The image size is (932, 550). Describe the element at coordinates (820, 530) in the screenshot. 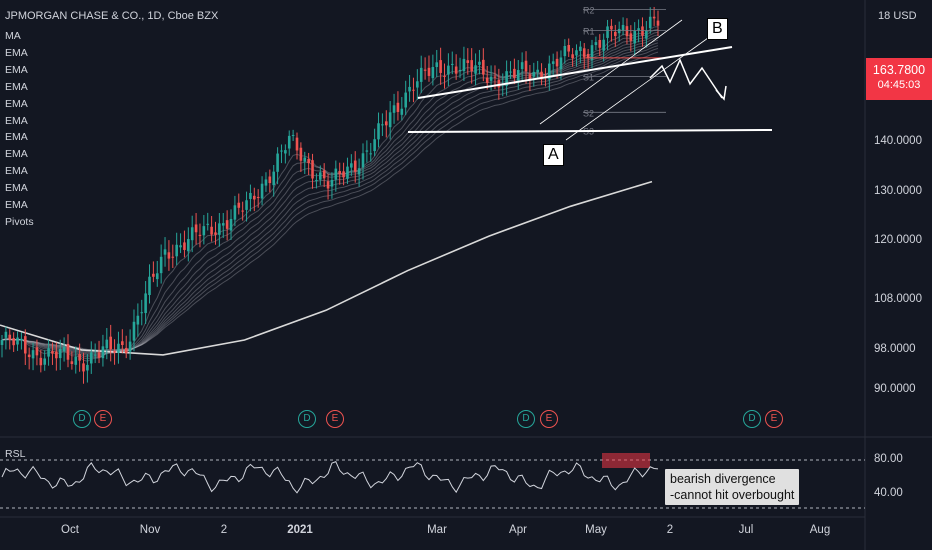

I see `time-tick-label: Aug` at that location.